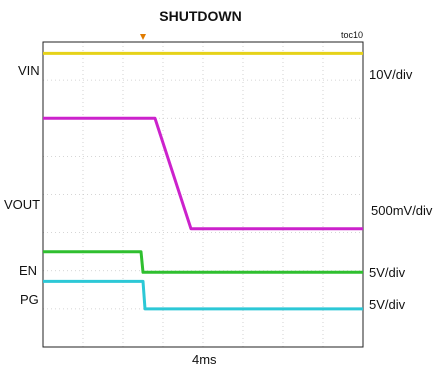 The width and height of the screenshot is (441, 375). Describe the element at coordinates (204, 359) in the screenshot. I see `x-axis-label: 4ms` at that location.